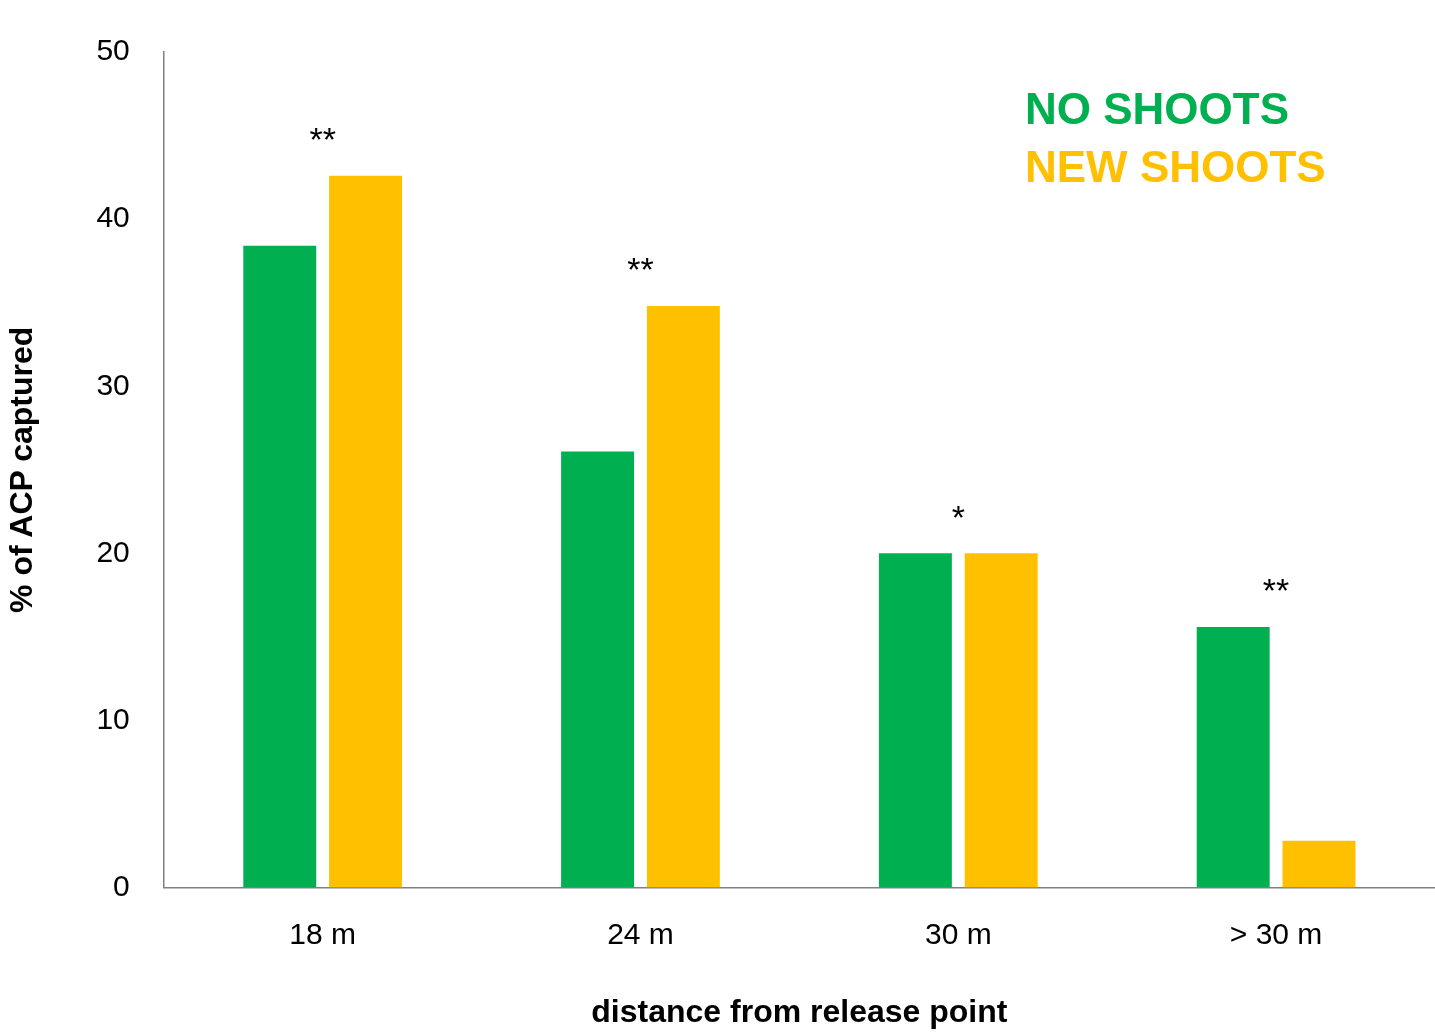 This screenshot has height=1036, width=1435. Describe the element at coordinates (1175, 167) in the screenshot. I see `text: NEW SHOOTS` at that location.